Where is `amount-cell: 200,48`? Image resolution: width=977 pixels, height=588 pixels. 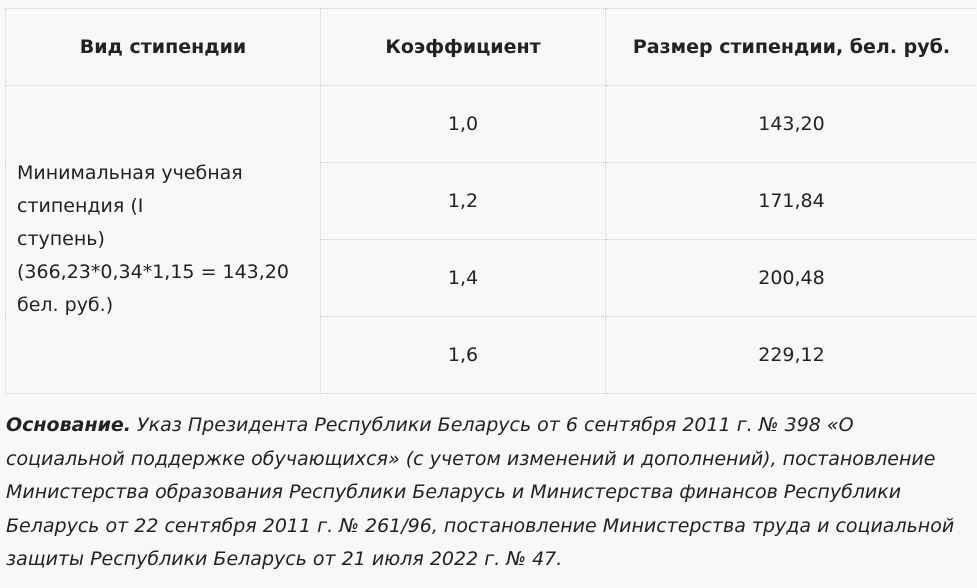 amount-cell: 200,48 is located at coordinates (791, 278).